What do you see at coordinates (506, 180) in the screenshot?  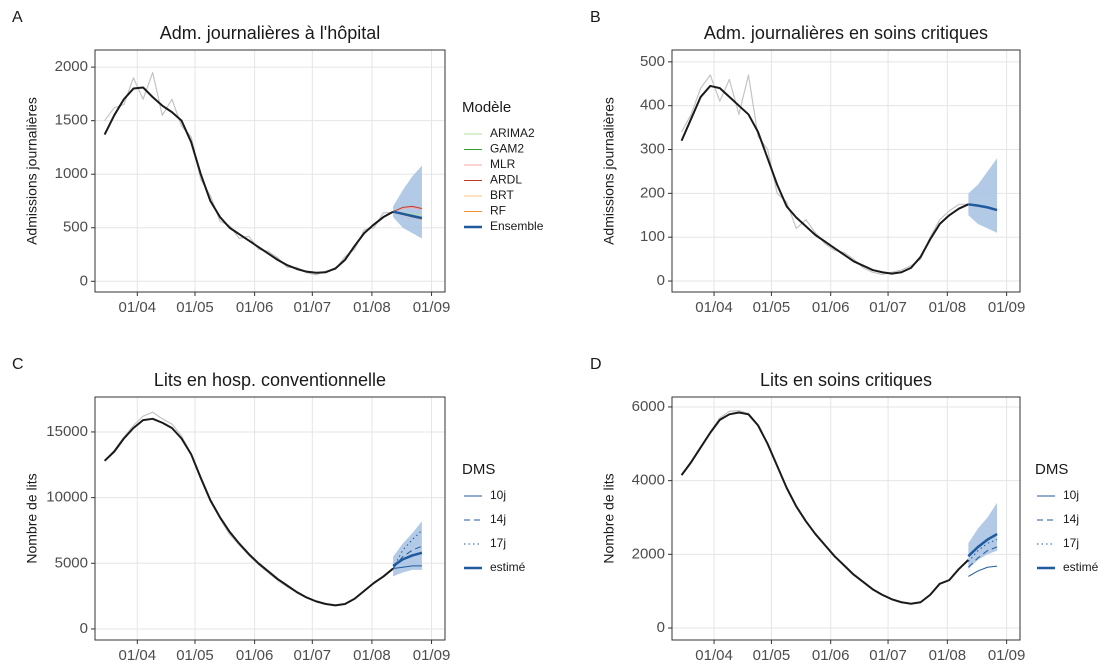 I see `legend-label: ARDL` at bounding box center [506, 180].